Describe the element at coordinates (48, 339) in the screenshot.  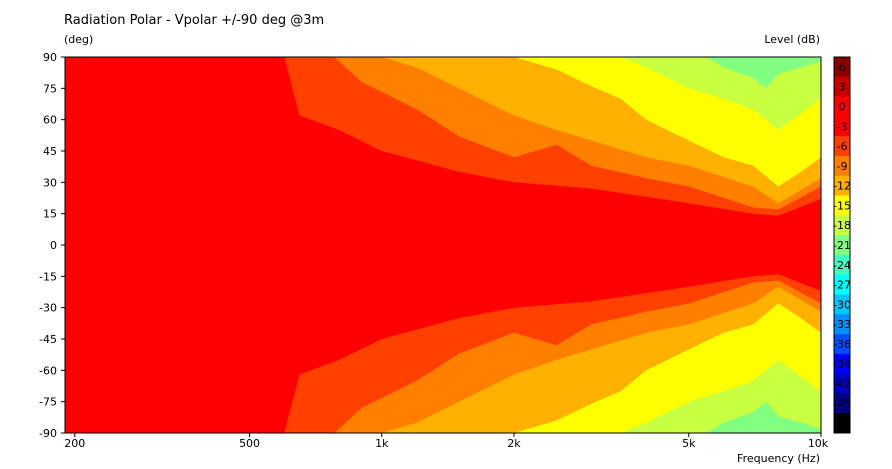
I see `y-tick-label: -45` at that location.